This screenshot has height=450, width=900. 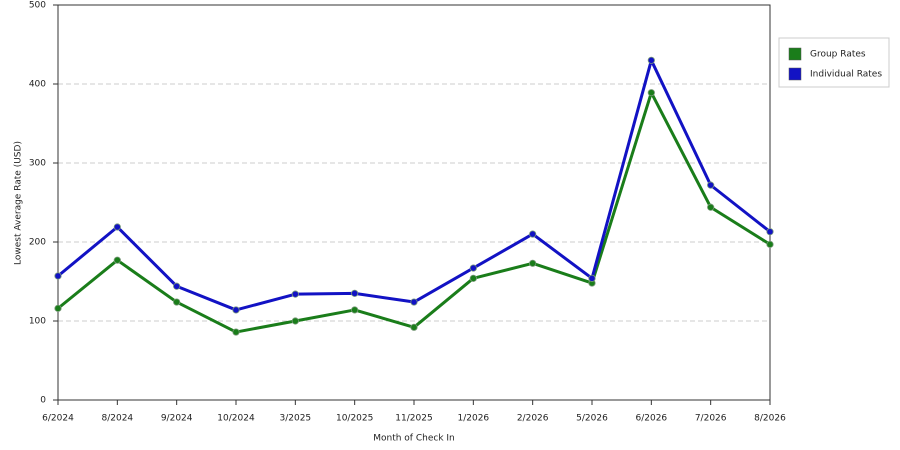 What do you see at coordinates (177, 419) in the screenshot?
I see `x-tick-label: 9/2024` at bounding box center [177, 419].